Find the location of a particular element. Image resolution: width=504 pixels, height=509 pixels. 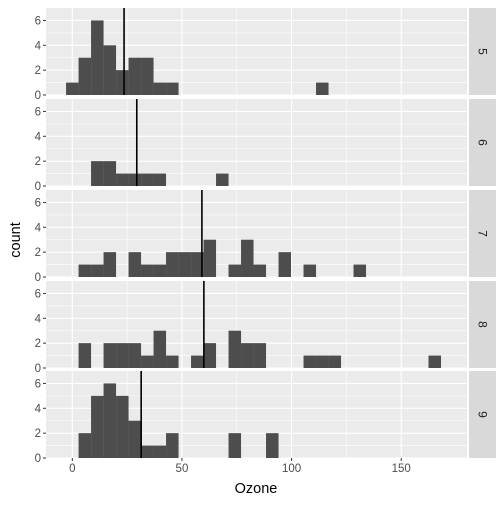

x-tick-label: 50 is located at coordinates (182, 469).